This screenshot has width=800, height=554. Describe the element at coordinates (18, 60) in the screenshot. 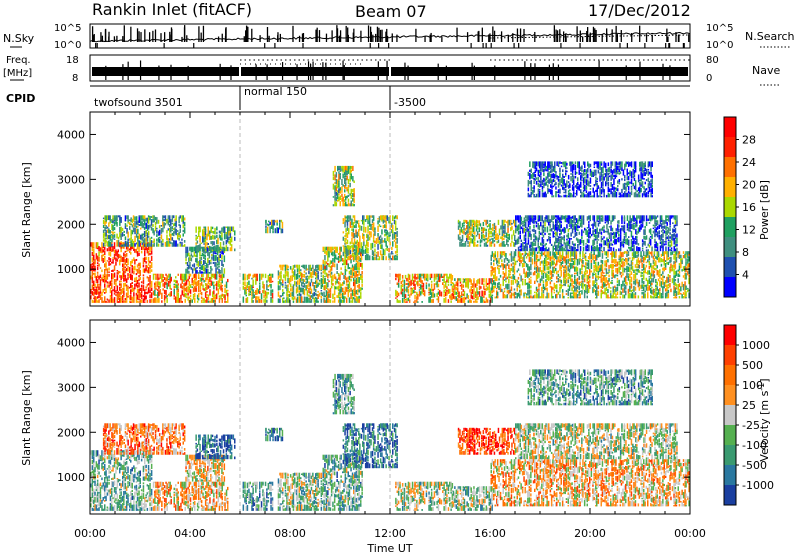

I see `freq-label-line1: Freq.` at that location.